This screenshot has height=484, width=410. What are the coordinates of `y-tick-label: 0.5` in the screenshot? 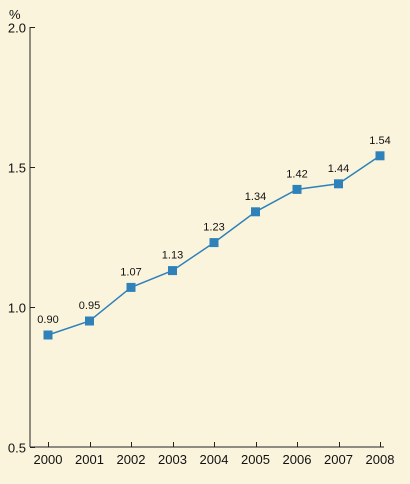 It's located at (17, 448).